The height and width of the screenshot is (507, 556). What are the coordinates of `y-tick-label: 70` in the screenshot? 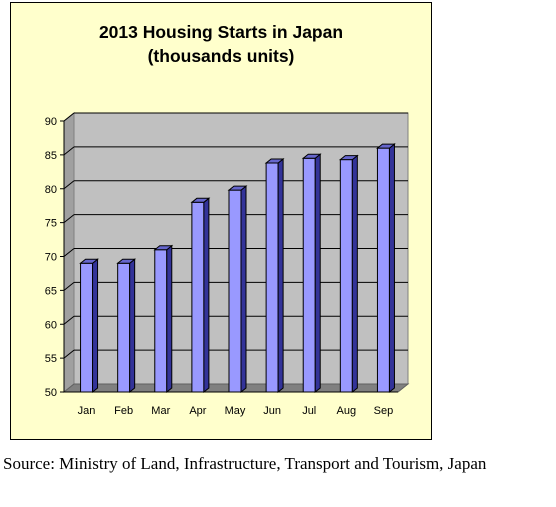 It's located at (51, 258).